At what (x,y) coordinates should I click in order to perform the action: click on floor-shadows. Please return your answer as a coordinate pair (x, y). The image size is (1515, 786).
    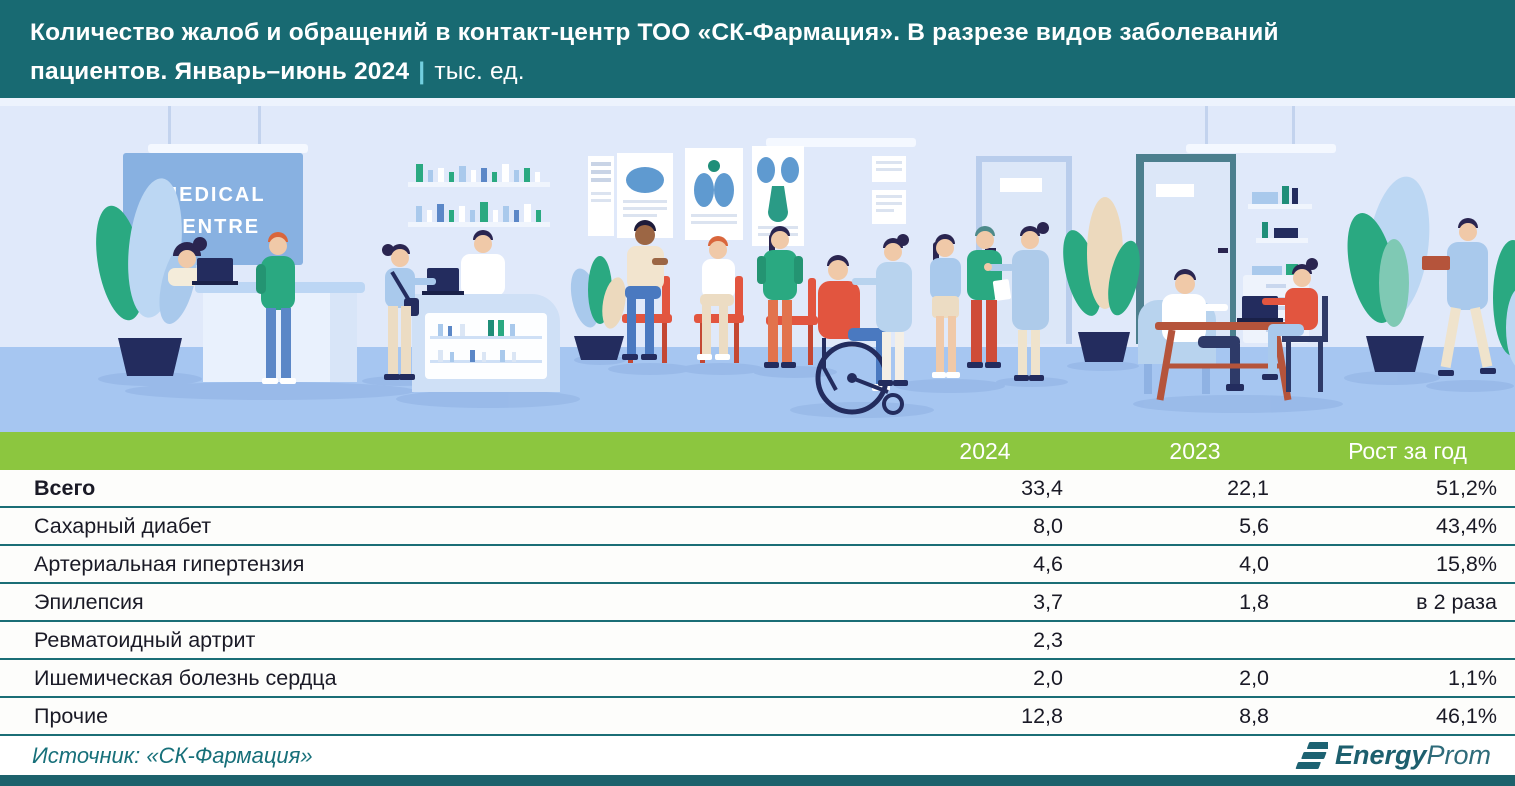
    Looking at the image, I should click on (806, 386).